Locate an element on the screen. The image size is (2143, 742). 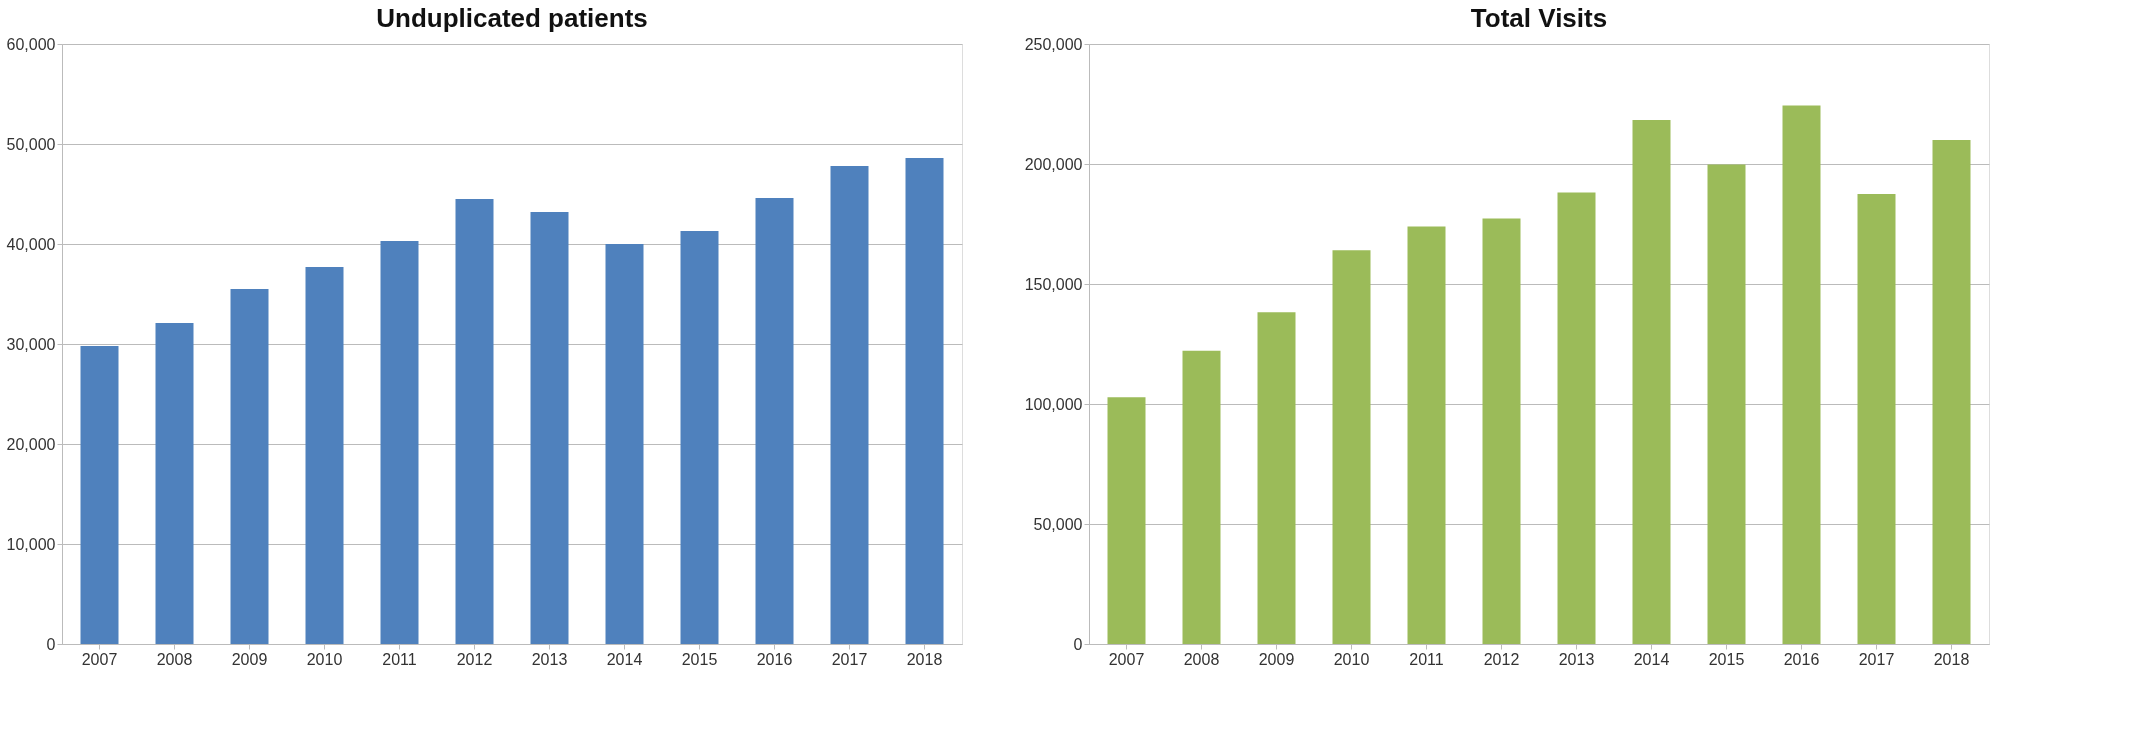
y-tick-label: 250,000 is located at coordinates (1053, 44).